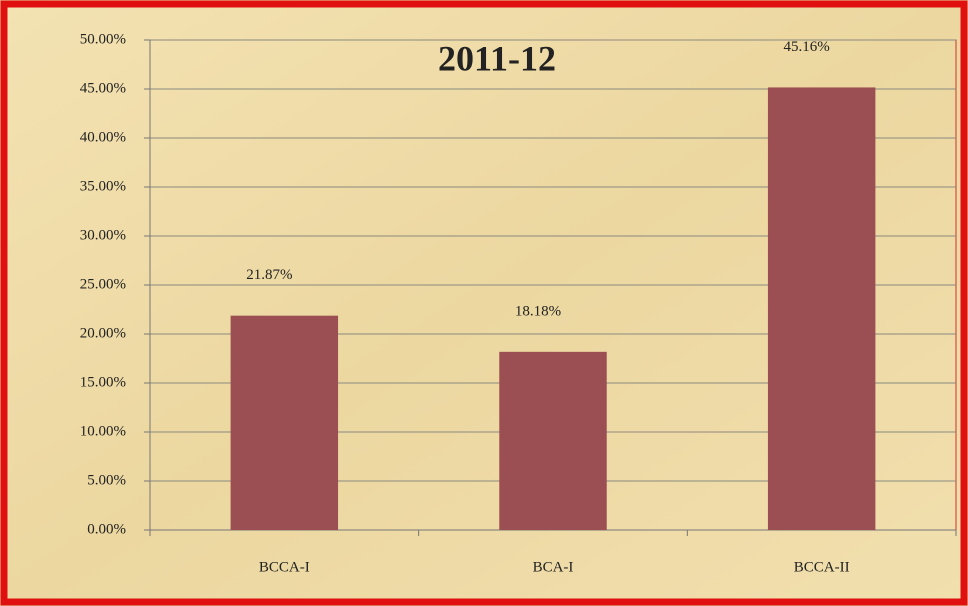  What do you see at coordinates (822, 567) in the screenshot?
I see `x-tick-label: BCCA-II` at bounding box center [822, 567].